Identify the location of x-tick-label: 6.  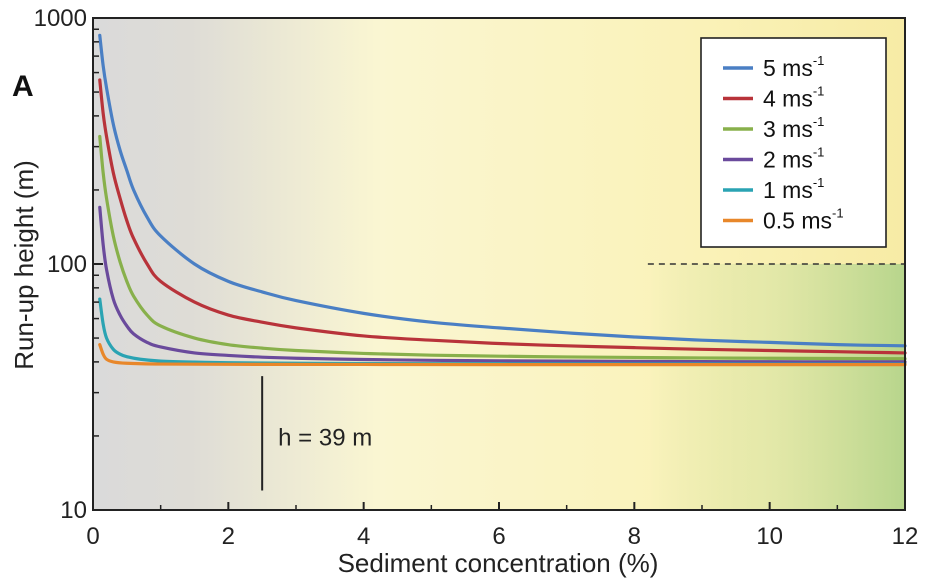
(498, 536).